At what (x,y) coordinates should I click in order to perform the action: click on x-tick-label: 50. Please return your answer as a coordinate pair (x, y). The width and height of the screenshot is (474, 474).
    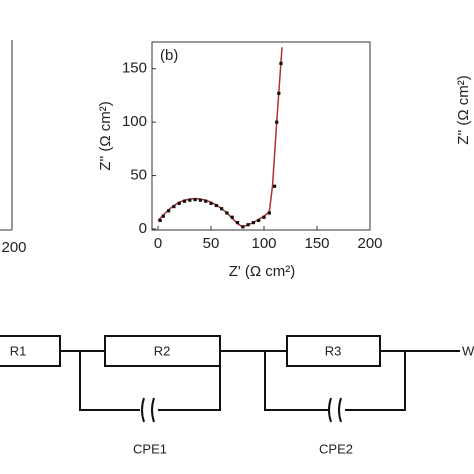
    Looking at the image, I should click on (211, 243).